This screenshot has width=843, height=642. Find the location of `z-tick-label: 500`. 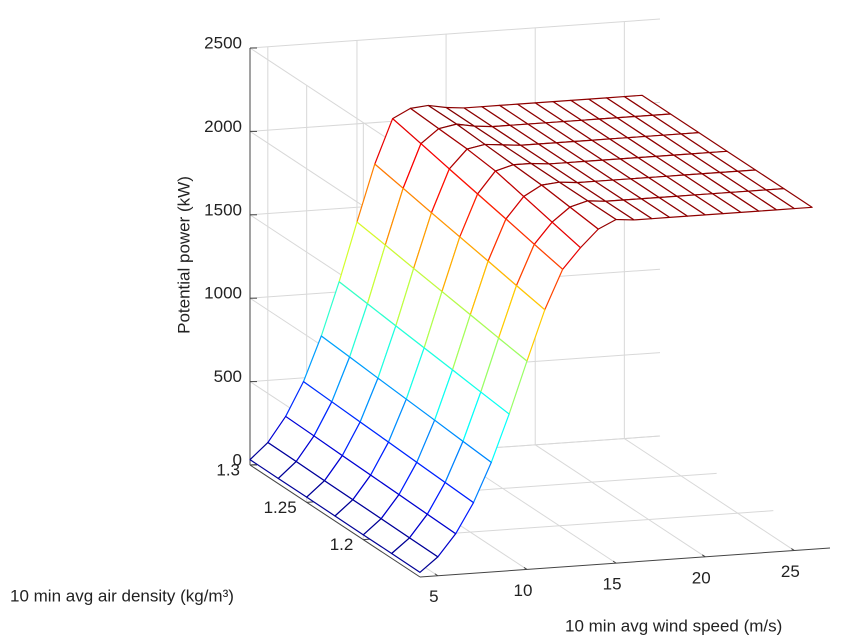

z-tick-label: 500 is located at coordinates (228, 376).